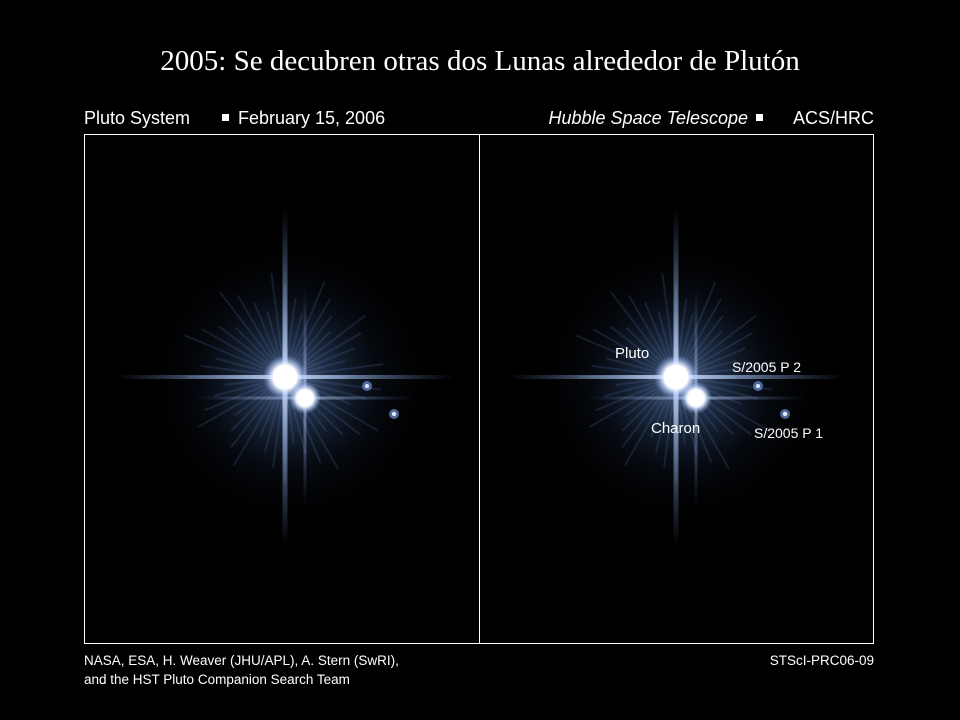 The height and width of the screenshot is (720, 960). I want to click on annotations: Pluto Charon S/2005 P 2 S/2005 P 1, so click(719, 393).